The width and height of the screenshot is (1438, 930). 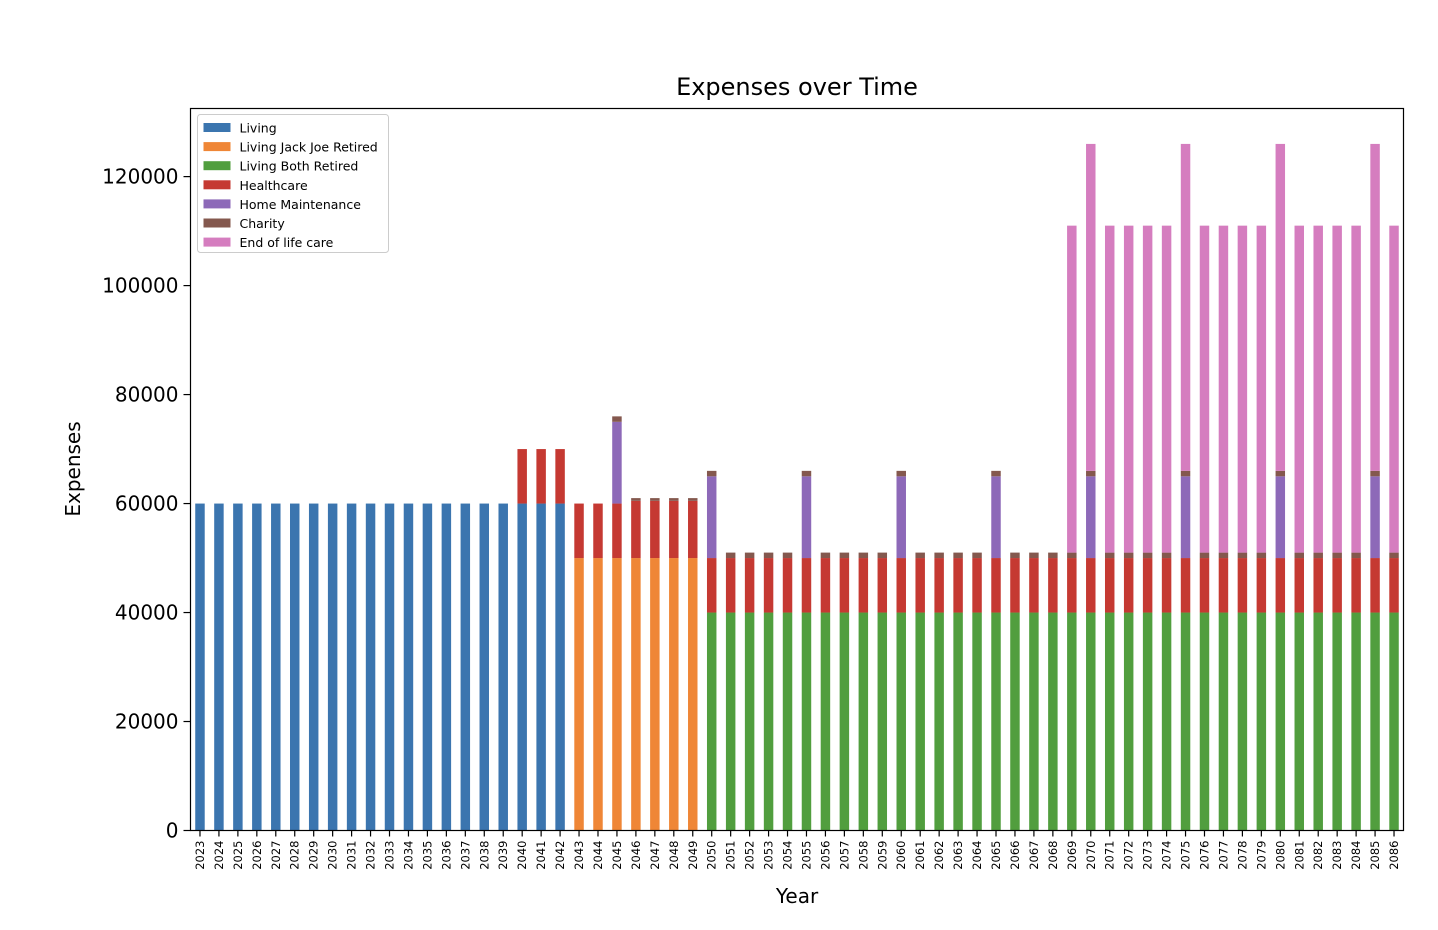 I want to click on x-tick-label: 2080, so click(x=1280, y=855).